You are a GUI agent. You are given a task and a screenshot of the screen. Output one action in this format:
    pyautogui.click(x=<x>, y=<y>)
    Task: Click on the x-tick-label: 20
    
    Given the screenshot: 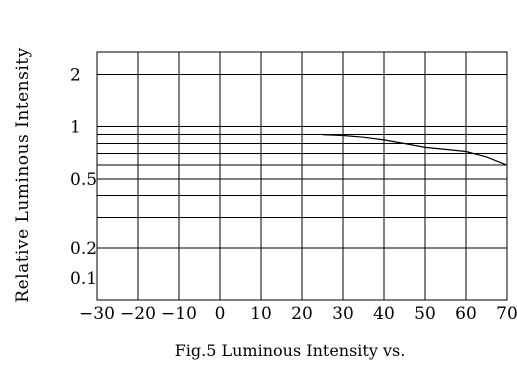 What is the action you would take?
    pyautogui.click(x=302, y=314)
    